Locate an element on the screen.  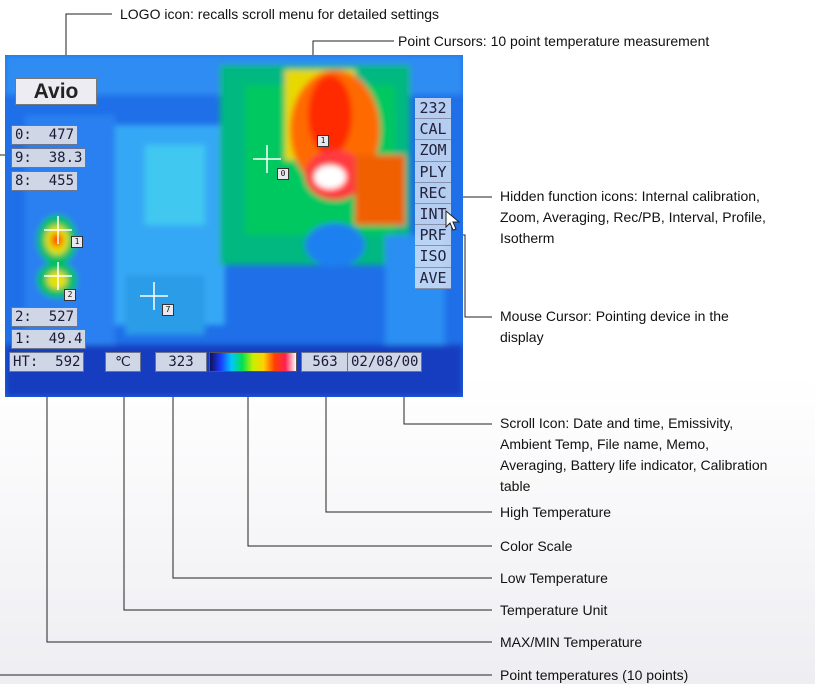
fn-icon-rec: REC is located at coordinates (433, 193).